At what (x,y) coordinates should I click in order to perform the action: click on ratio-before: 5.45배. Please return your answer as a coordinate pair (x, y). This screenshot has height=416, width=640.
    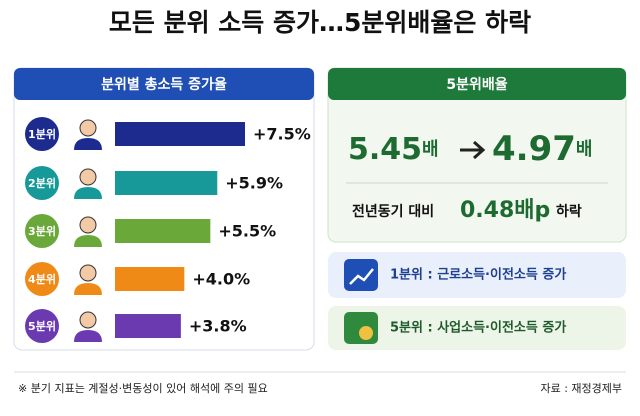
    Looking at the image, I should click on (393, 149).